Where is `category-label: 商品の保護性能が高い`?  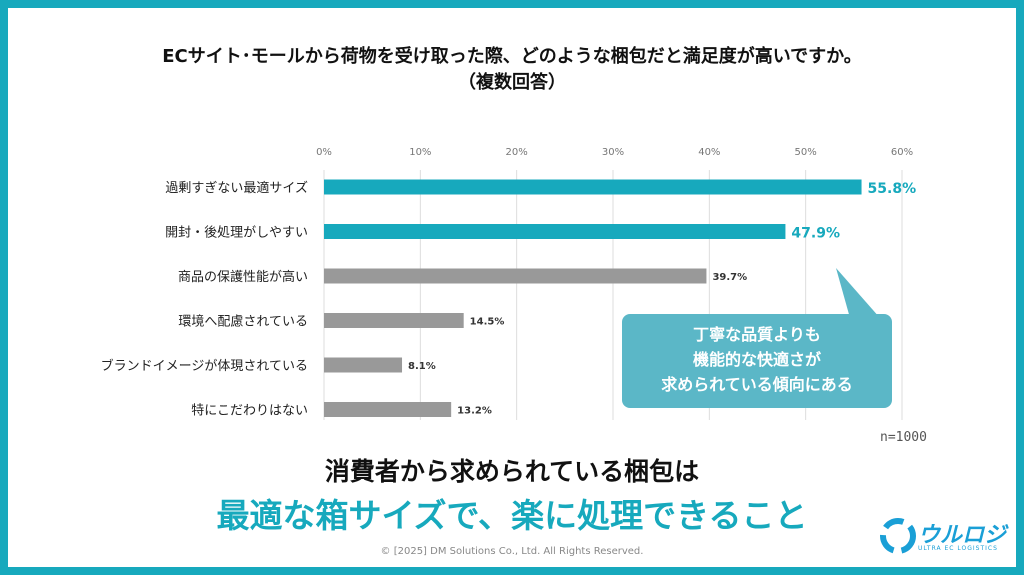
category-label: 商品の保護性能が高い is located at coordinates (243, 277).